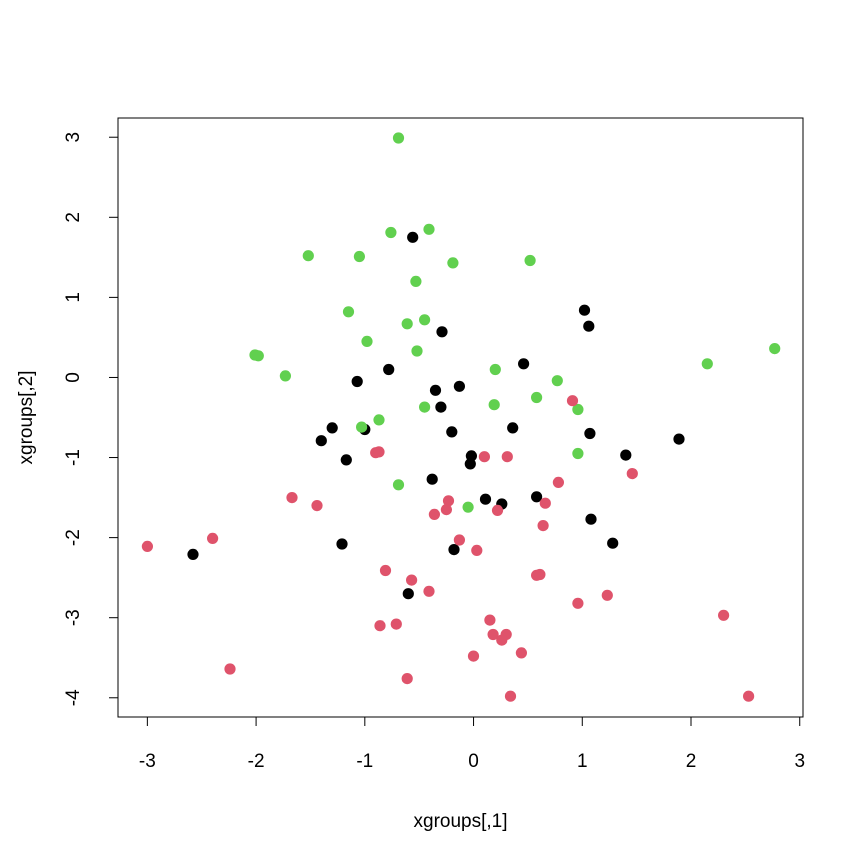 The image size is (864, 864). I want to click on y-tick-label: 2, so click(73, 217).